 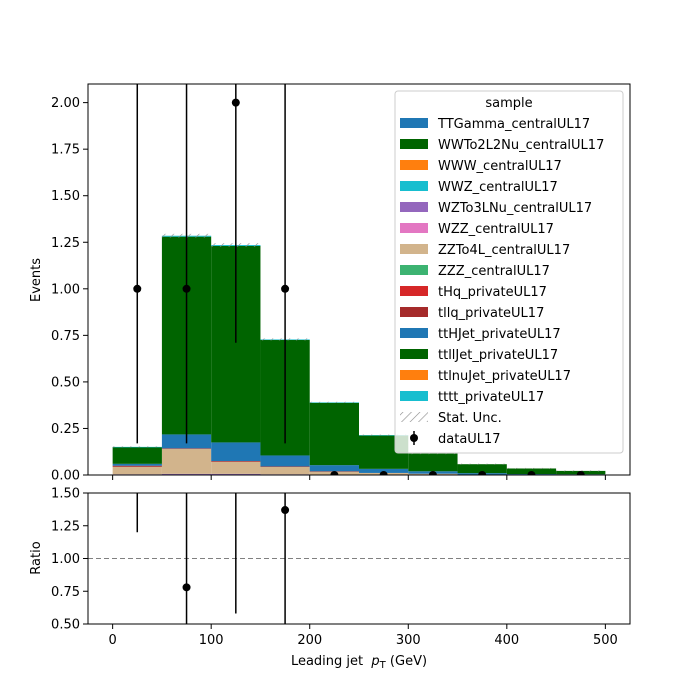 I want to click on legend-label-wzto3lnu-centralul17: WZTo3LNu_centralUL17, so click(x=515, y=208).